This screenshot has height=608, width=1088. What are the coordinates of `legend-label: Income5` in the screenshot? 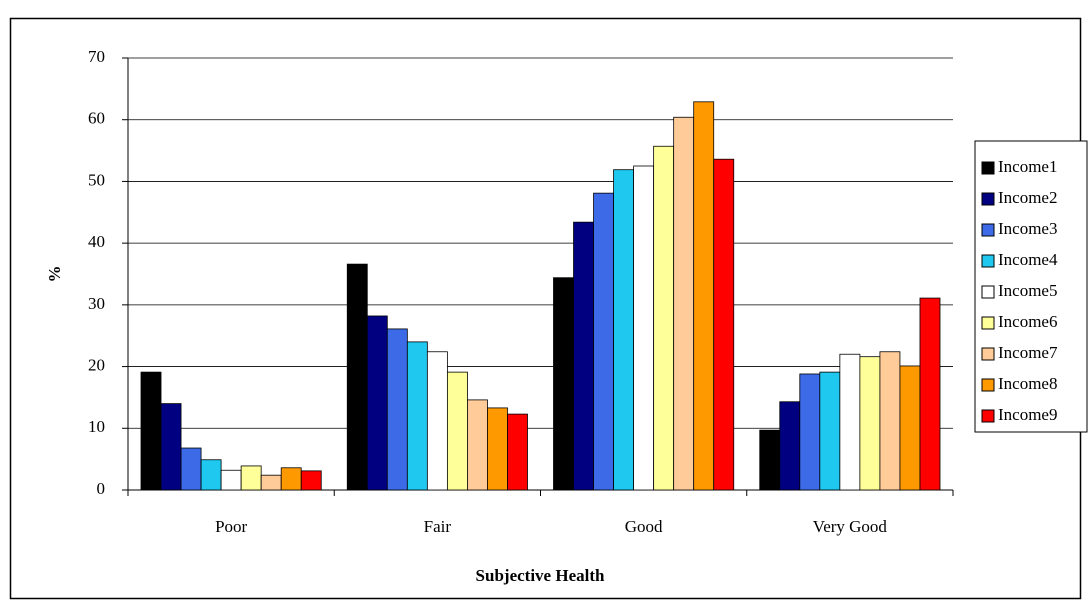 It's located at (1027, 290).